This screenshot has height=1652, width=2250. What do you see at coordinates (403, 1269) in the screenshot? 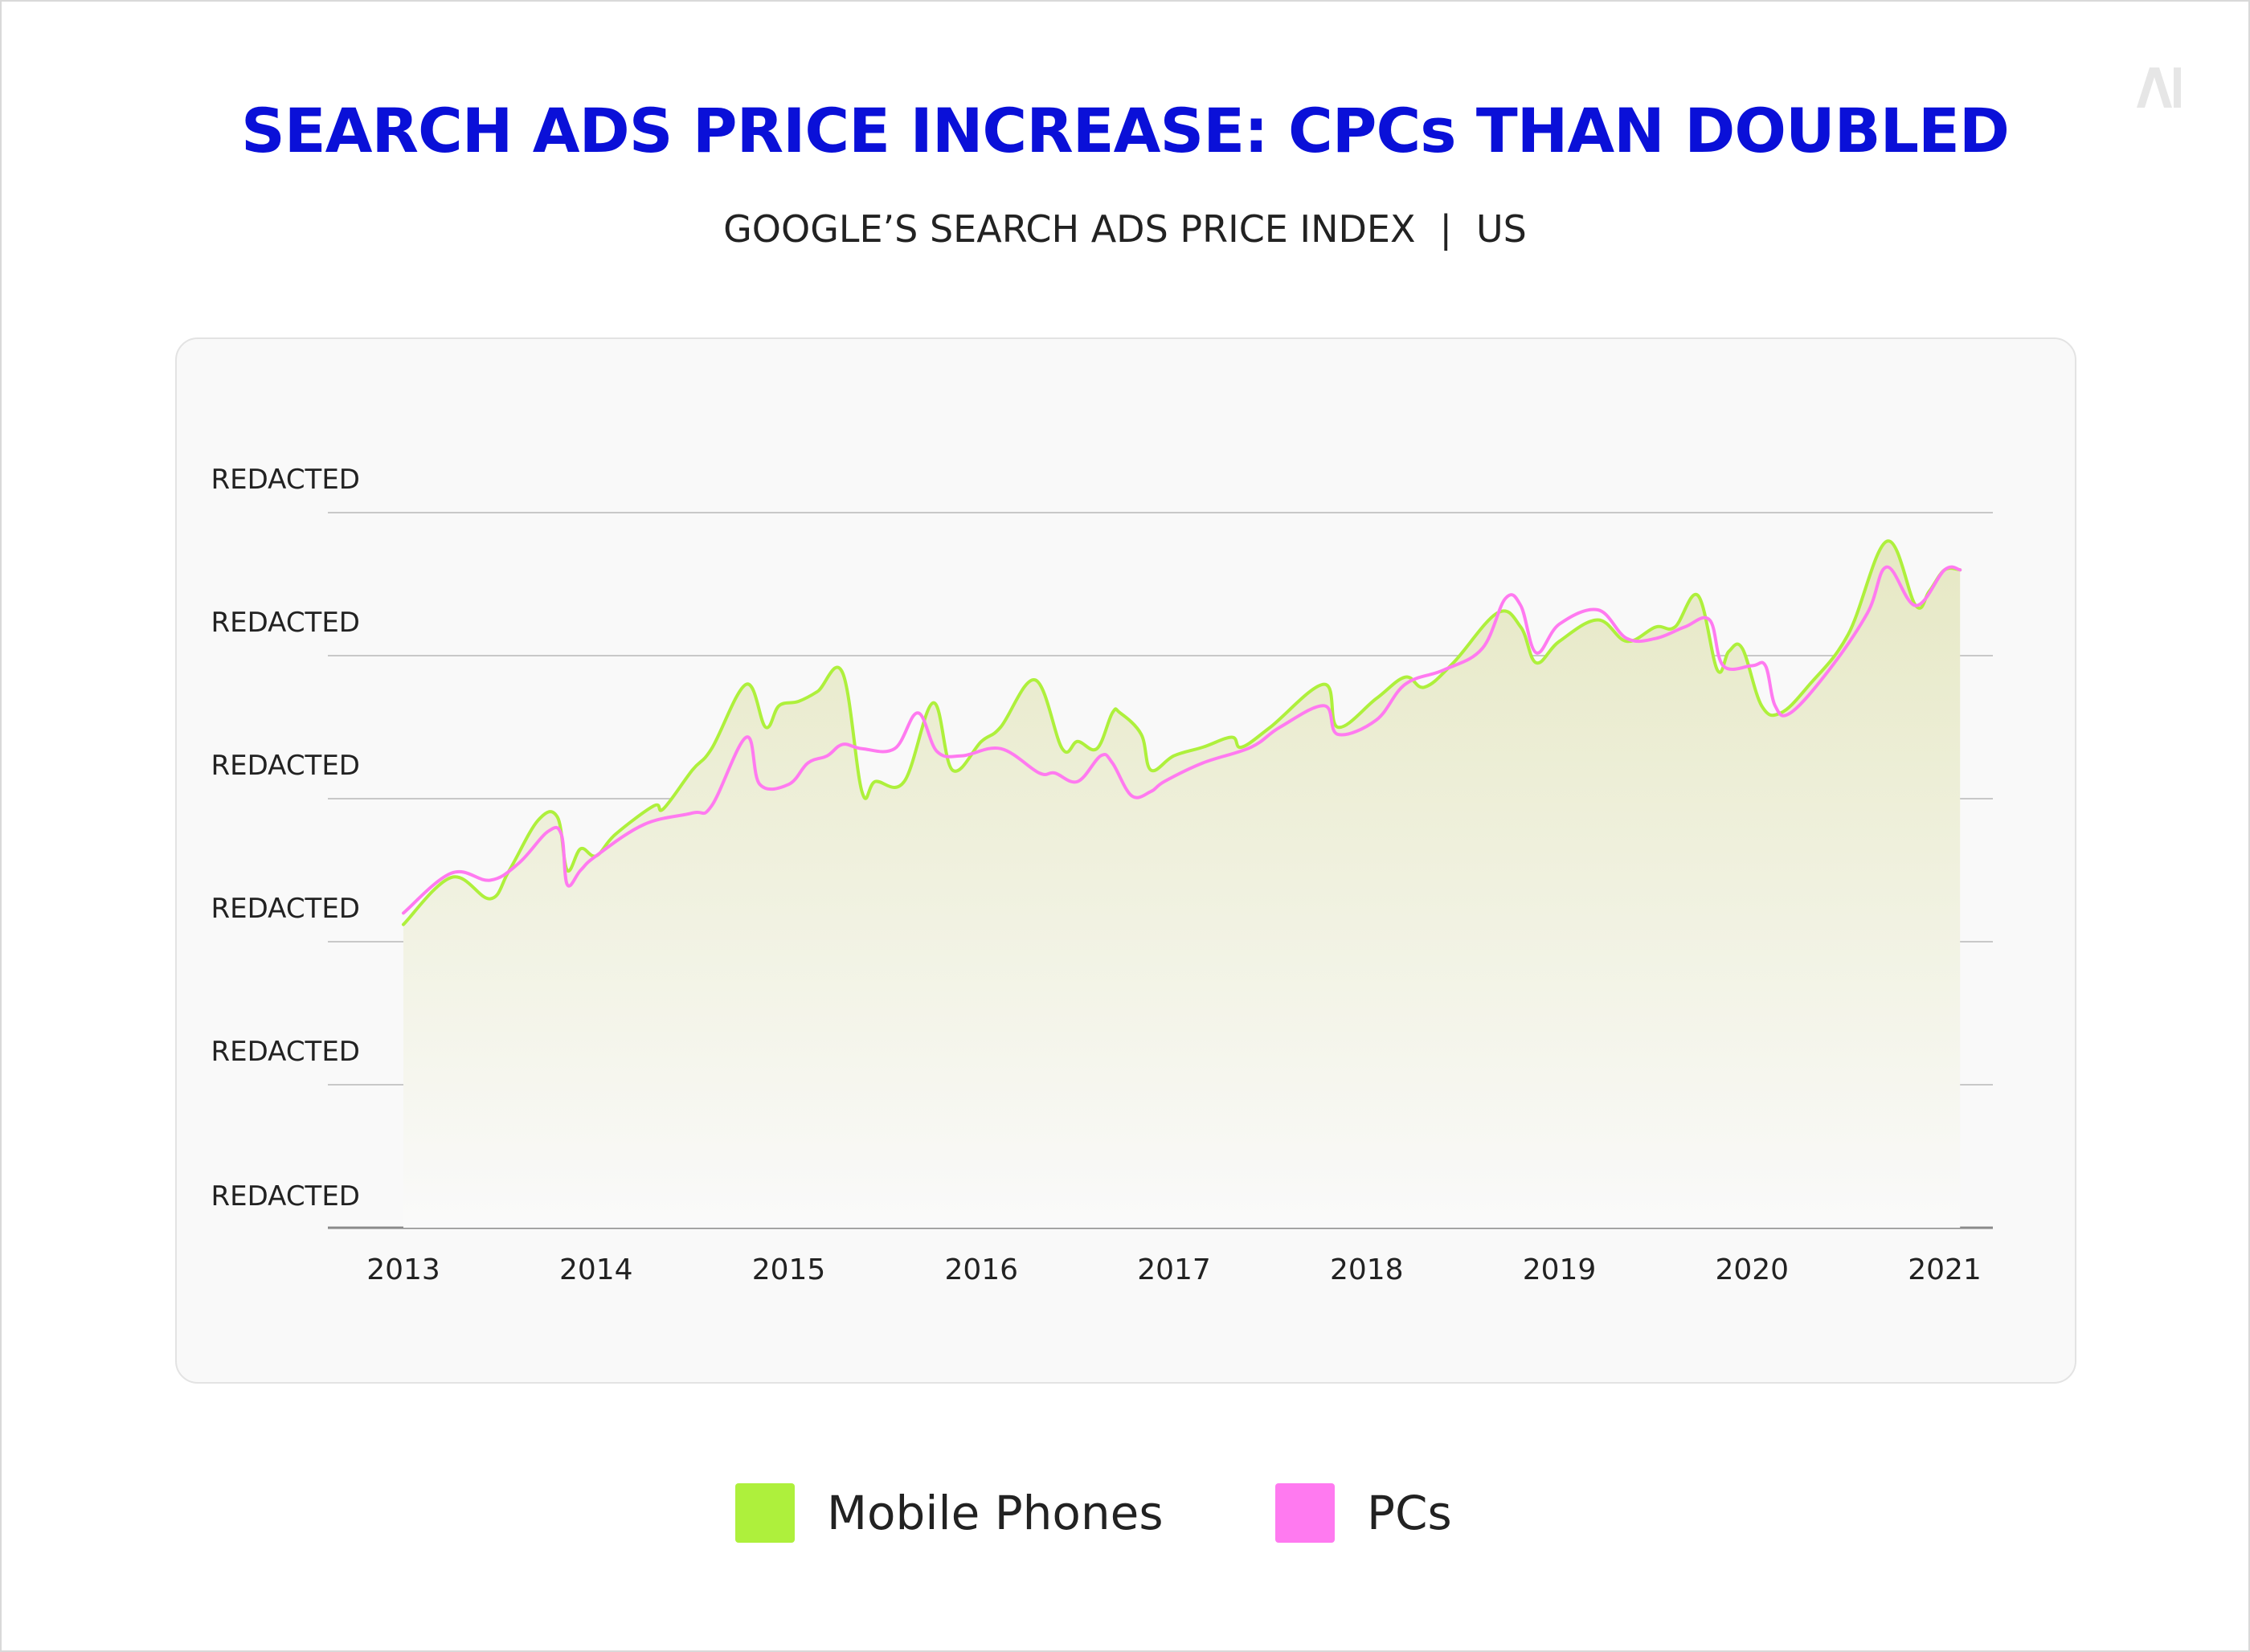
I see `x-tick-label: 2013` at bounding box center [403, 1269].